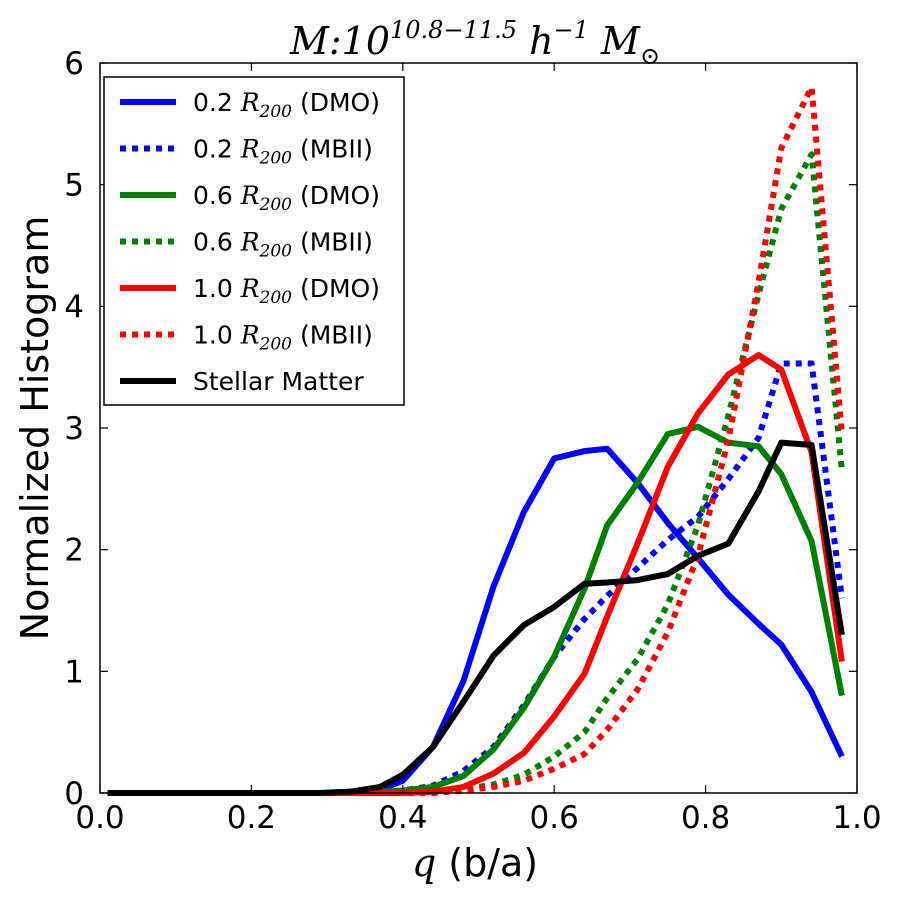 This screenshot has width=900, height=900. I want to click on legend-label-4: 1.0 R200 (DMO), so click(286, 291).